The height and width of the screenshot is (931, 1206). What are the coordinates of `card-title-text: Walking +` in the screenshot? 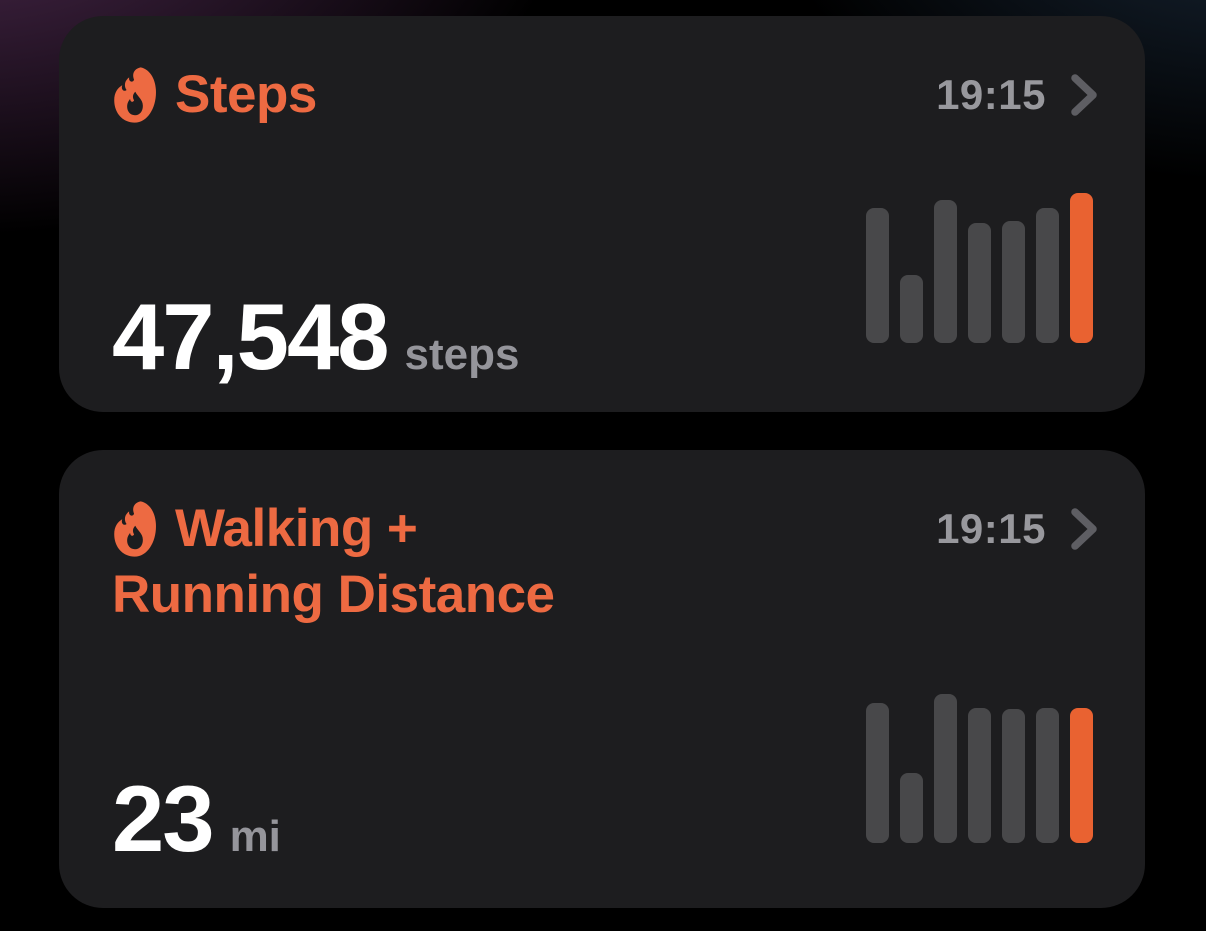 It's located at (296, 528).